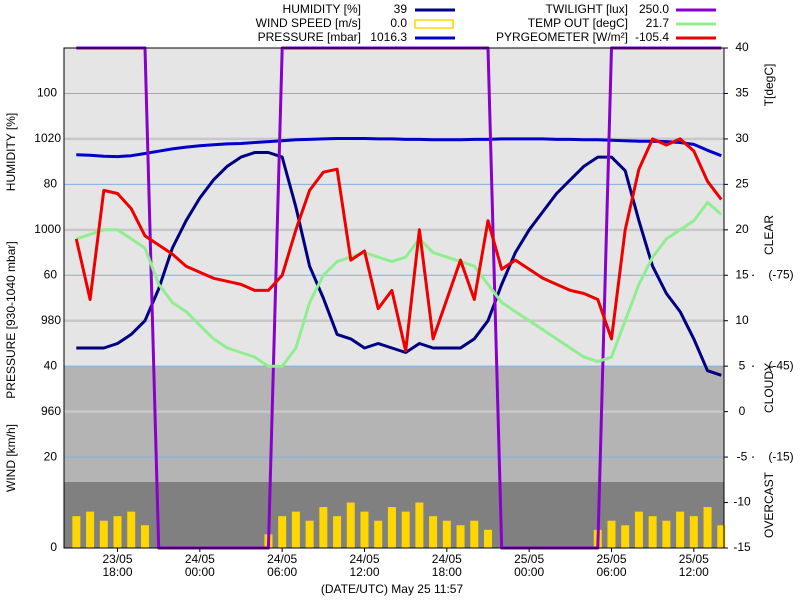 This screenshot has width=800, height=600. What do you see at coordinates (47, 93) in the screenshot?
I see `y-tick-label: 100` at bounding box center [47, 93].